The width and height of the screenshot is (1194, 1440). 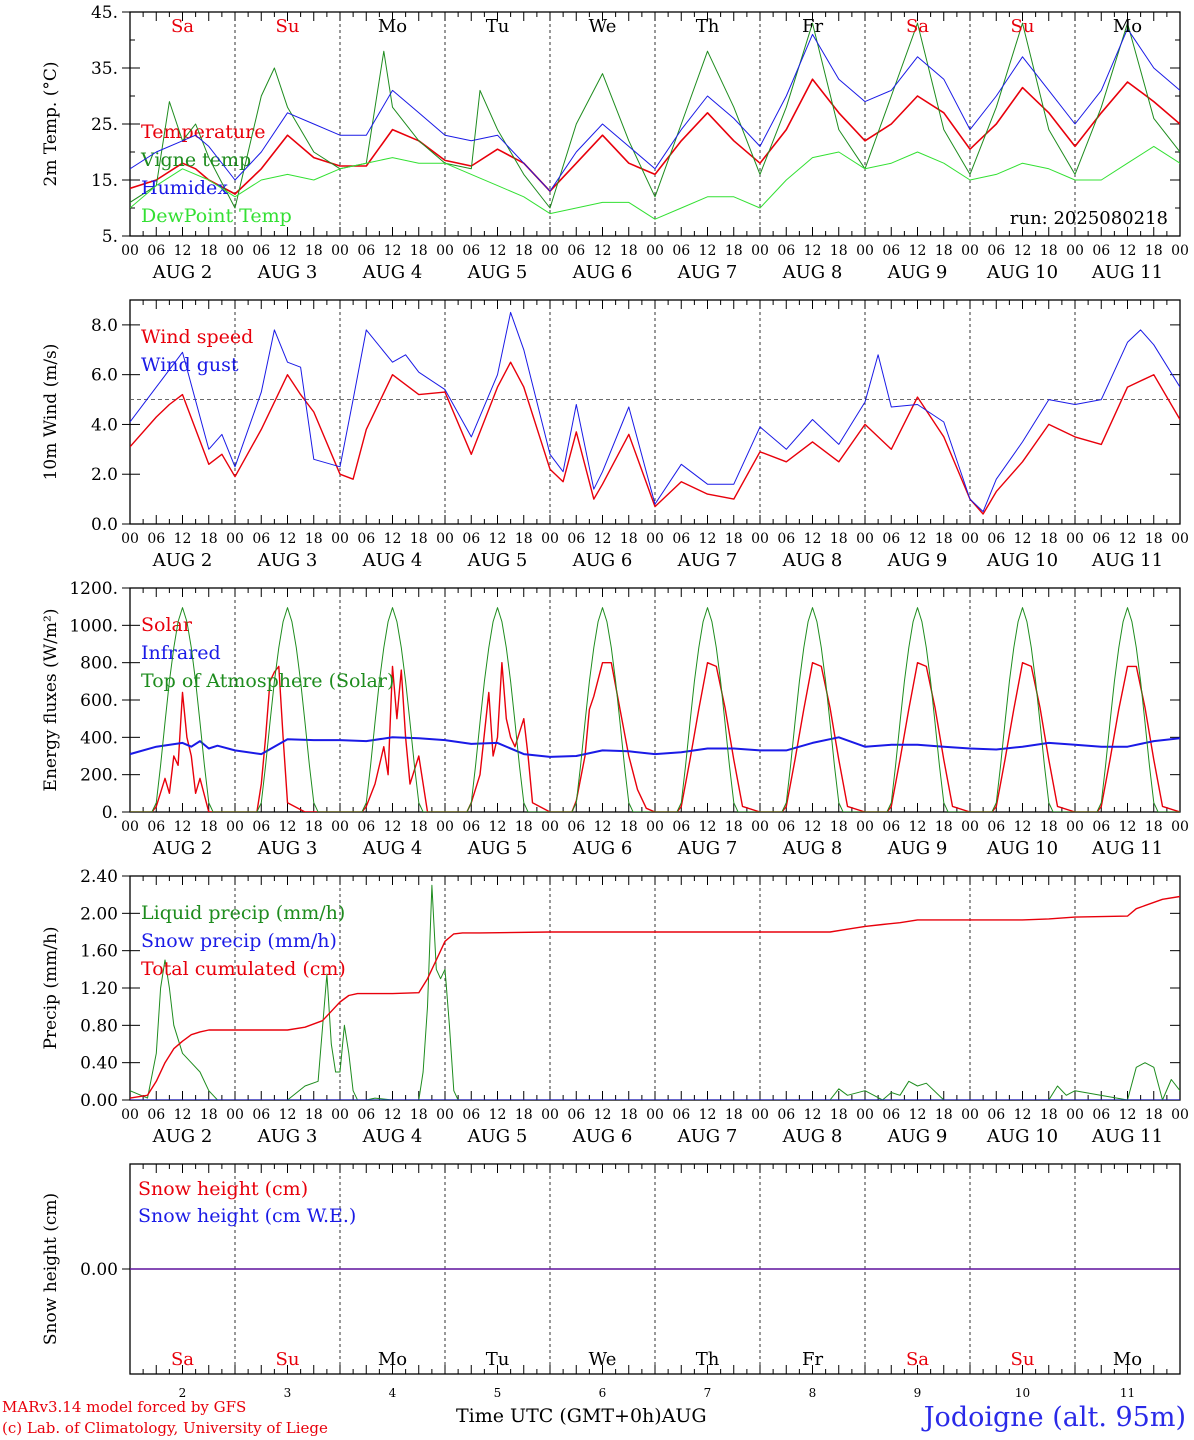 I want to click on date-label: AUG 8, so click(x=812, y=848).